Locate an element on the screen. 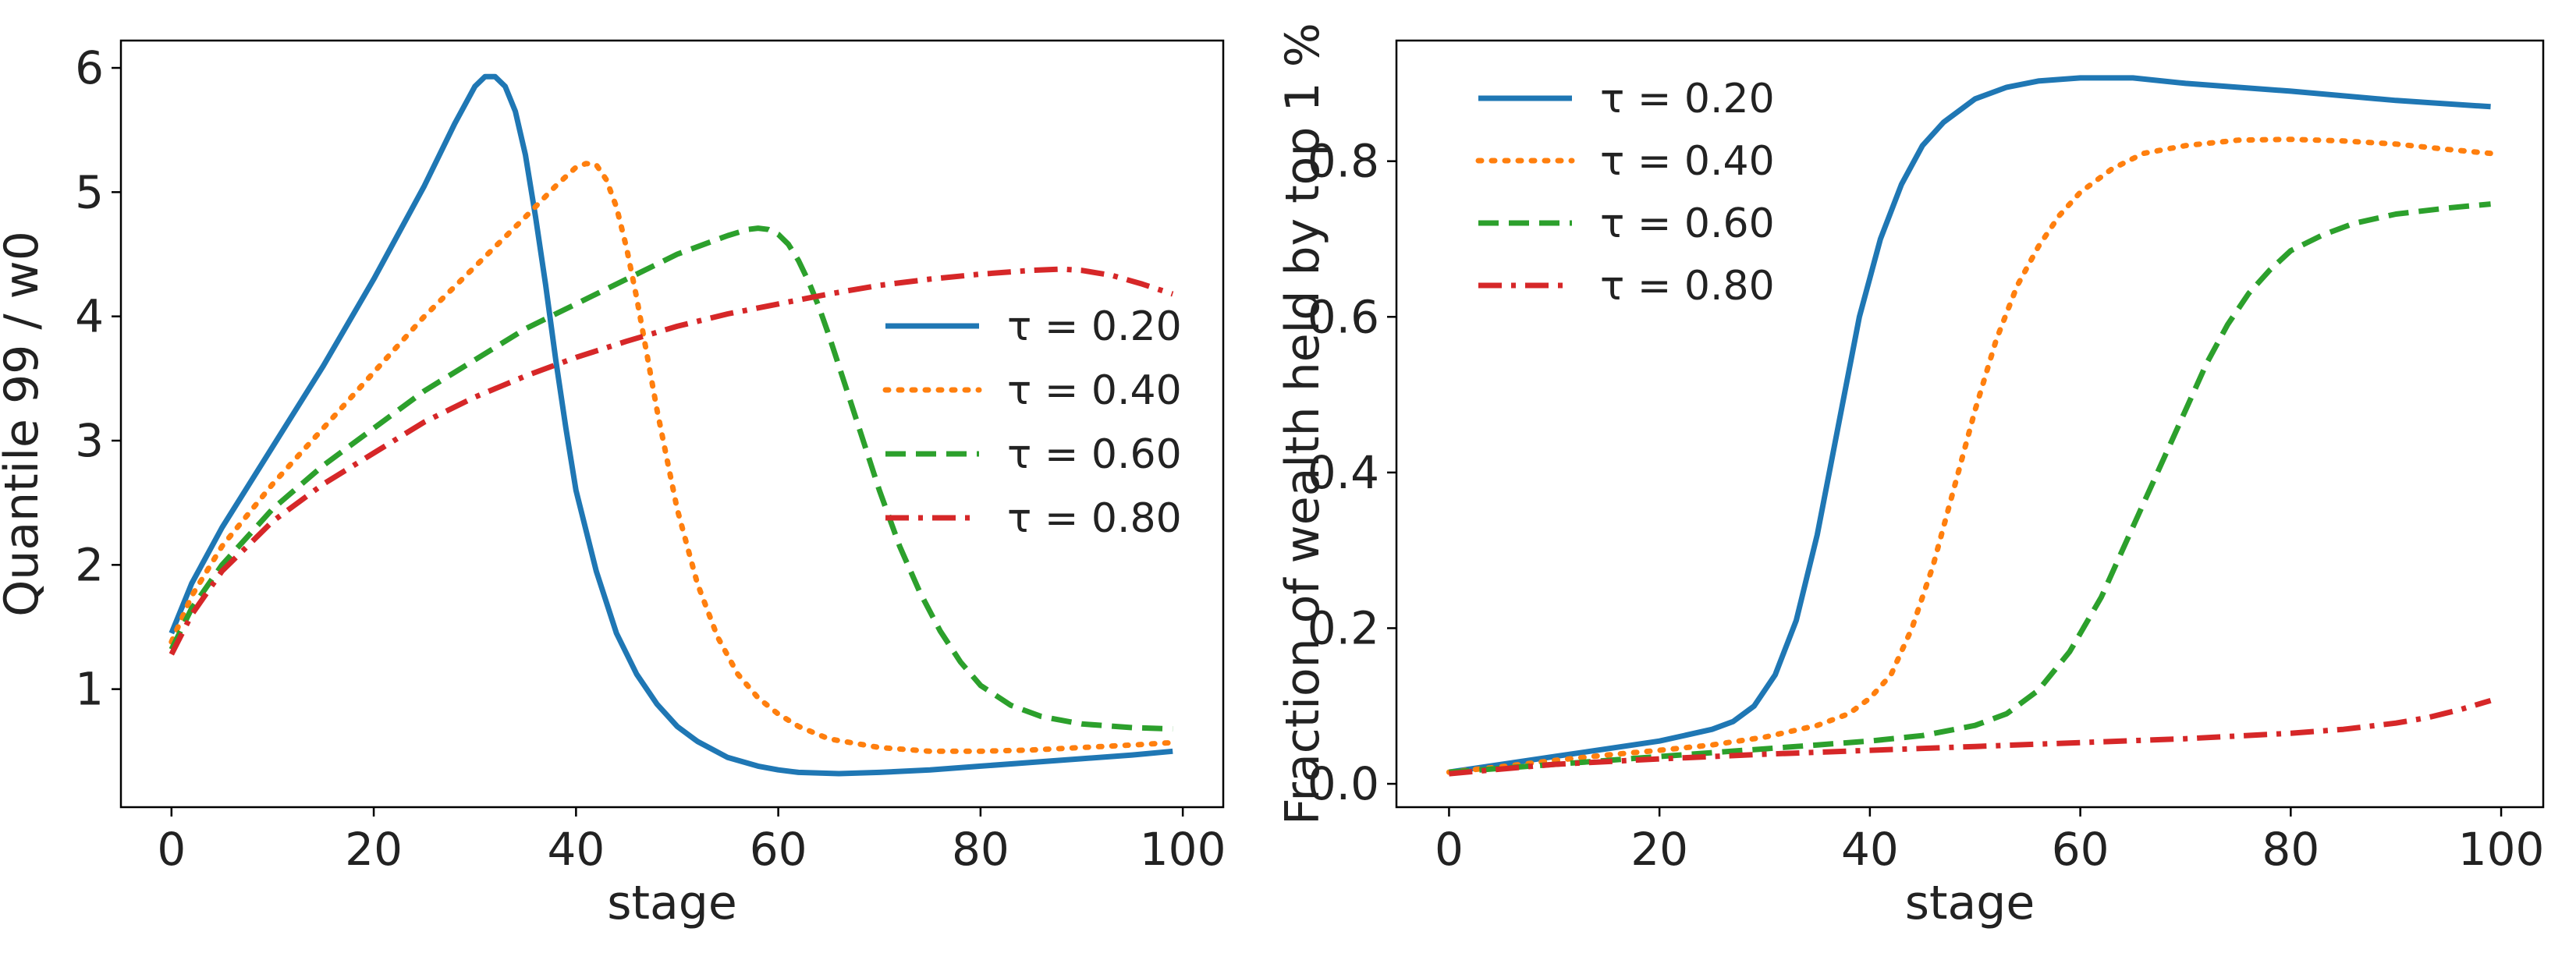 Image resolution: width=2576 pixels, height=953 pixels. y-tick-label: 0.2 is located at coordinates (1343, 627).